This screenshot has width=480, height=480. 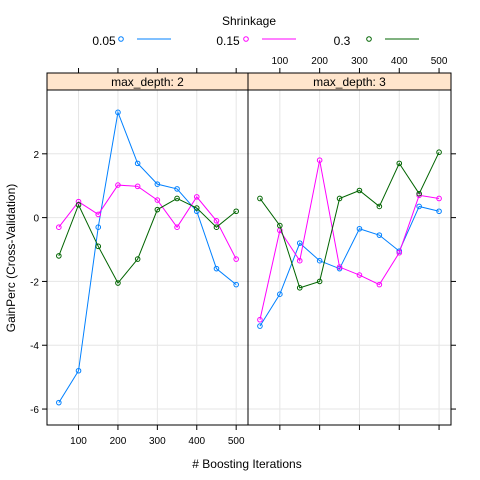 What do you see at coordinates (147, 82) in the screenshot?
I see `strip-label: max_depth: 2` at bounding box center [147, 82].